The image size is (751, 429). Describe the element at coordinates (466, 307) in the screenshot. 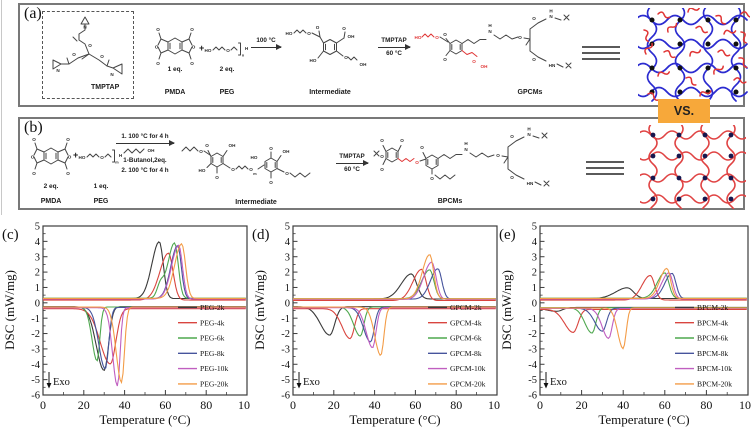

I see `svg-text: GPCM-2k` at that location.